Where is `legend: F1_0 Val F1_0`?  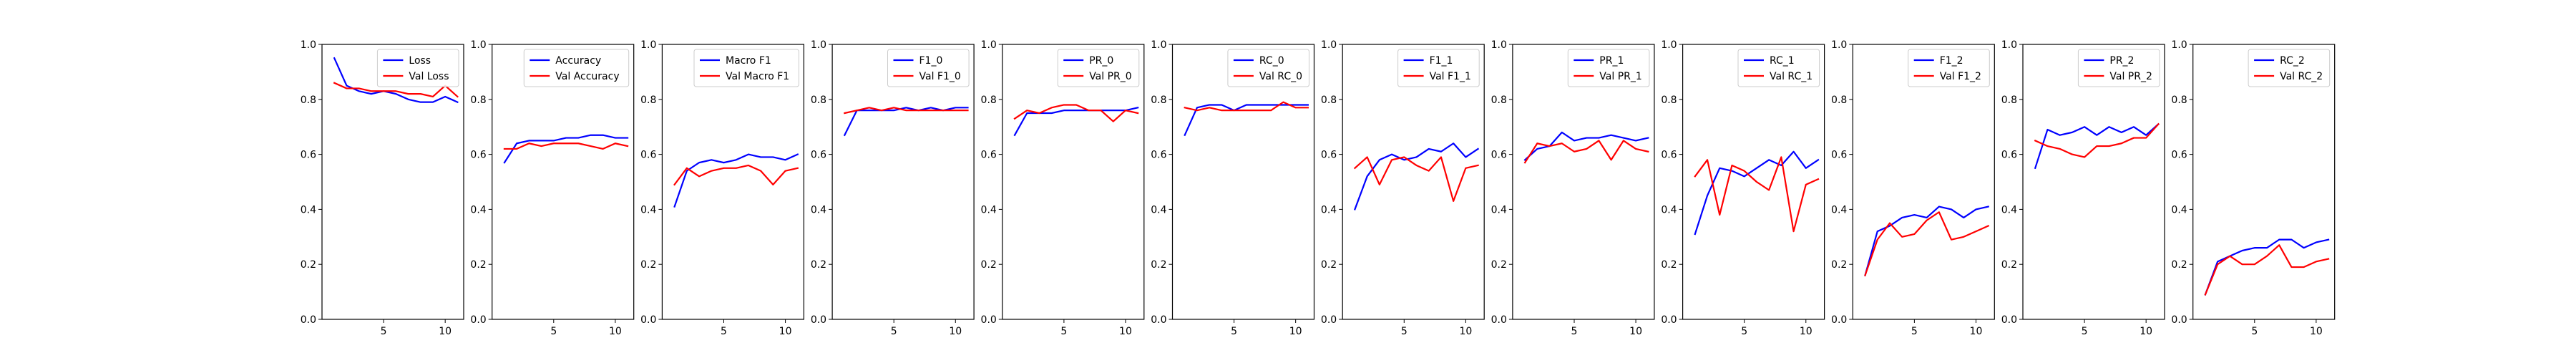 legend: F1_0 Val F1_0 is located at coordinates (928, 68).